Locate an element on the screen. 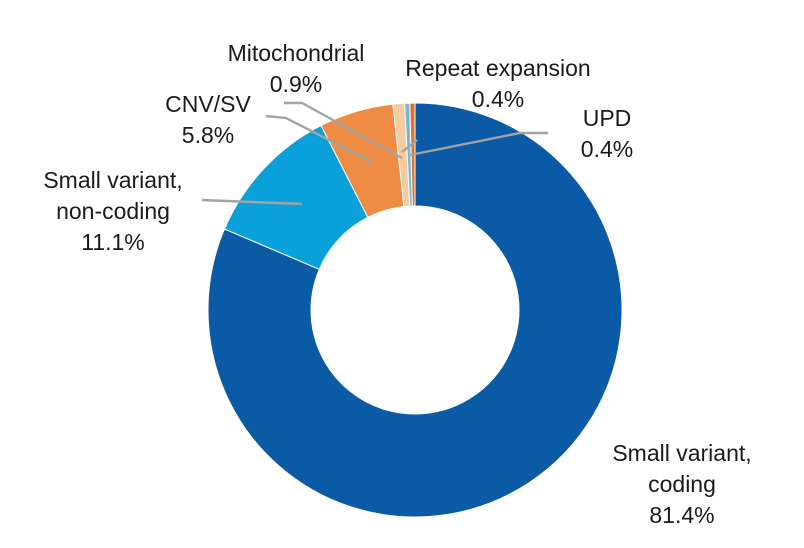 Image resolution: width=804 pixels, height=548 pixels. slice-value-label-2: 5.8% is located at coordinates (208, 135).